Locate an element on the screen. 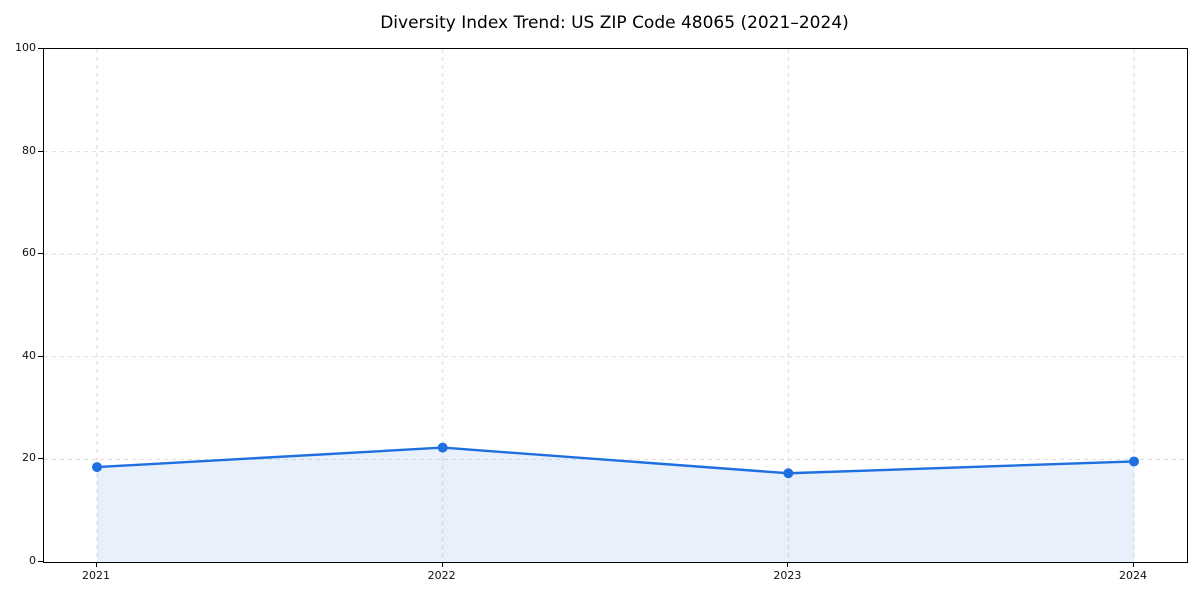 The height and width of the screenshot is (600, 1200). x-tick-label: 2021 is located at coordinates (96, 575).